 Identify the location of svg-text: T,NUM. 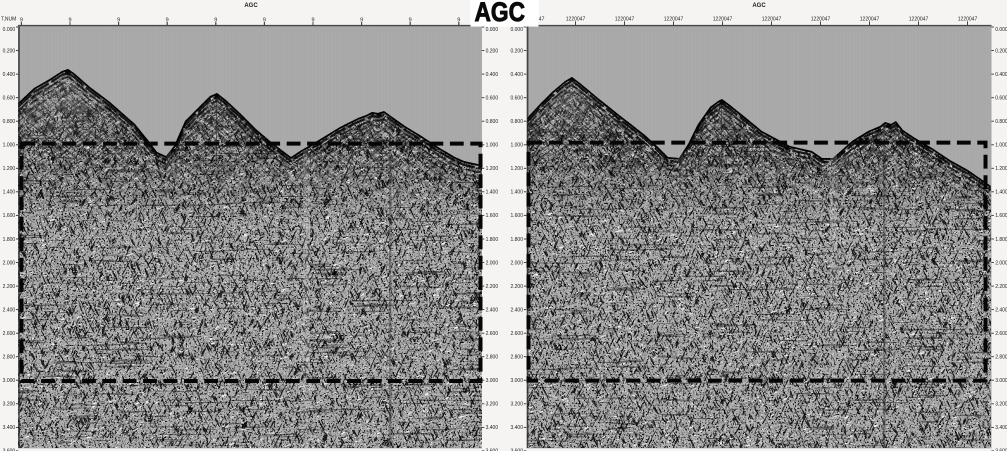
(8, 20).